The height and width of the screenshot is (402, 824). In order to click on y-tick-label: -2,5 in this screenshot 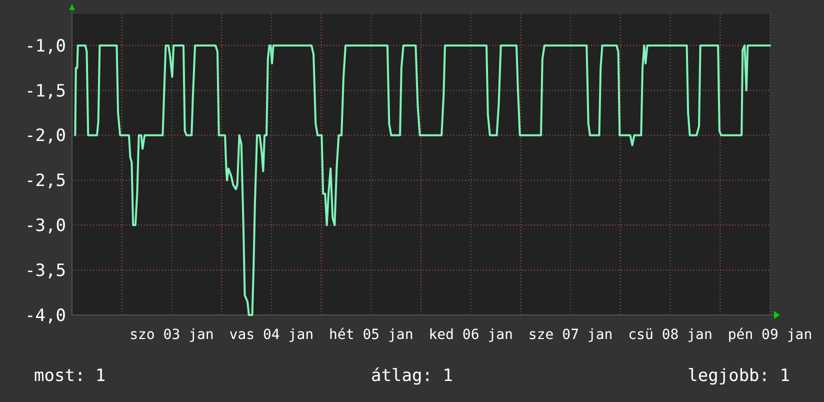, I will do `click(45, 181)`.